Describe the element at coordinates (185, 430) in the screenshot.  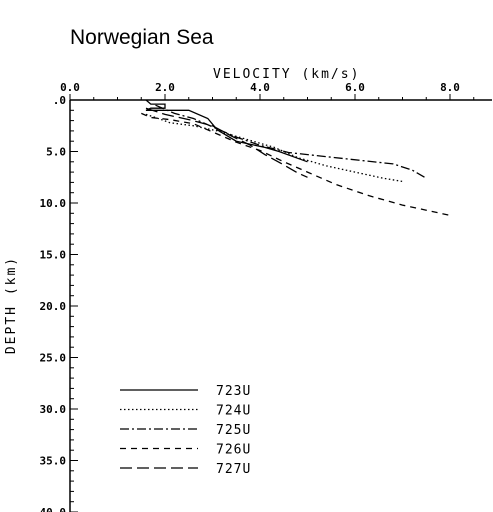
I see `legend: 723U 724U 725U 726U 727U` at that location.